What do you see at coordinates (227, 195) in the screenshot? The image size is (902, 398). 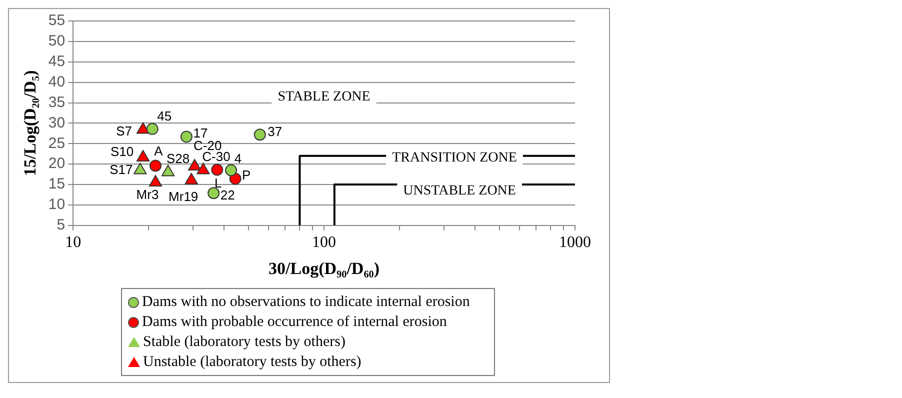 I see `annotation: 22` at bounding box center [227, 195].